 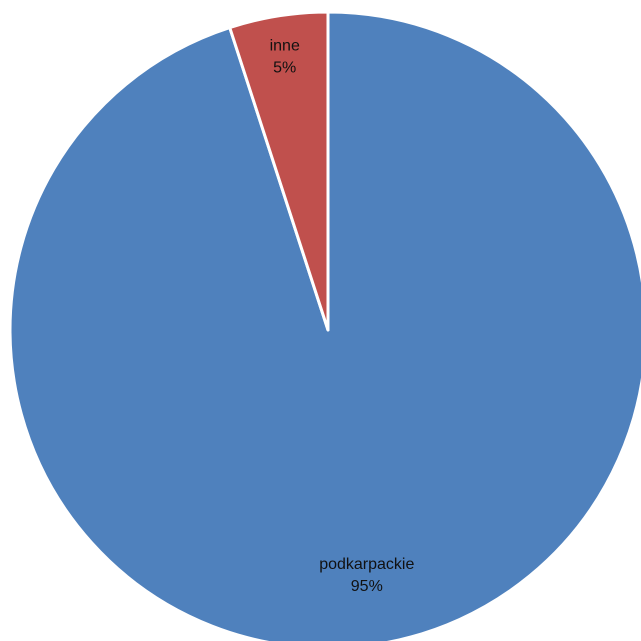 What do you see at coordinates (285, 46) in the screenshot?
I see `slice-label-inne: inne` at bounding box center [285, 46].